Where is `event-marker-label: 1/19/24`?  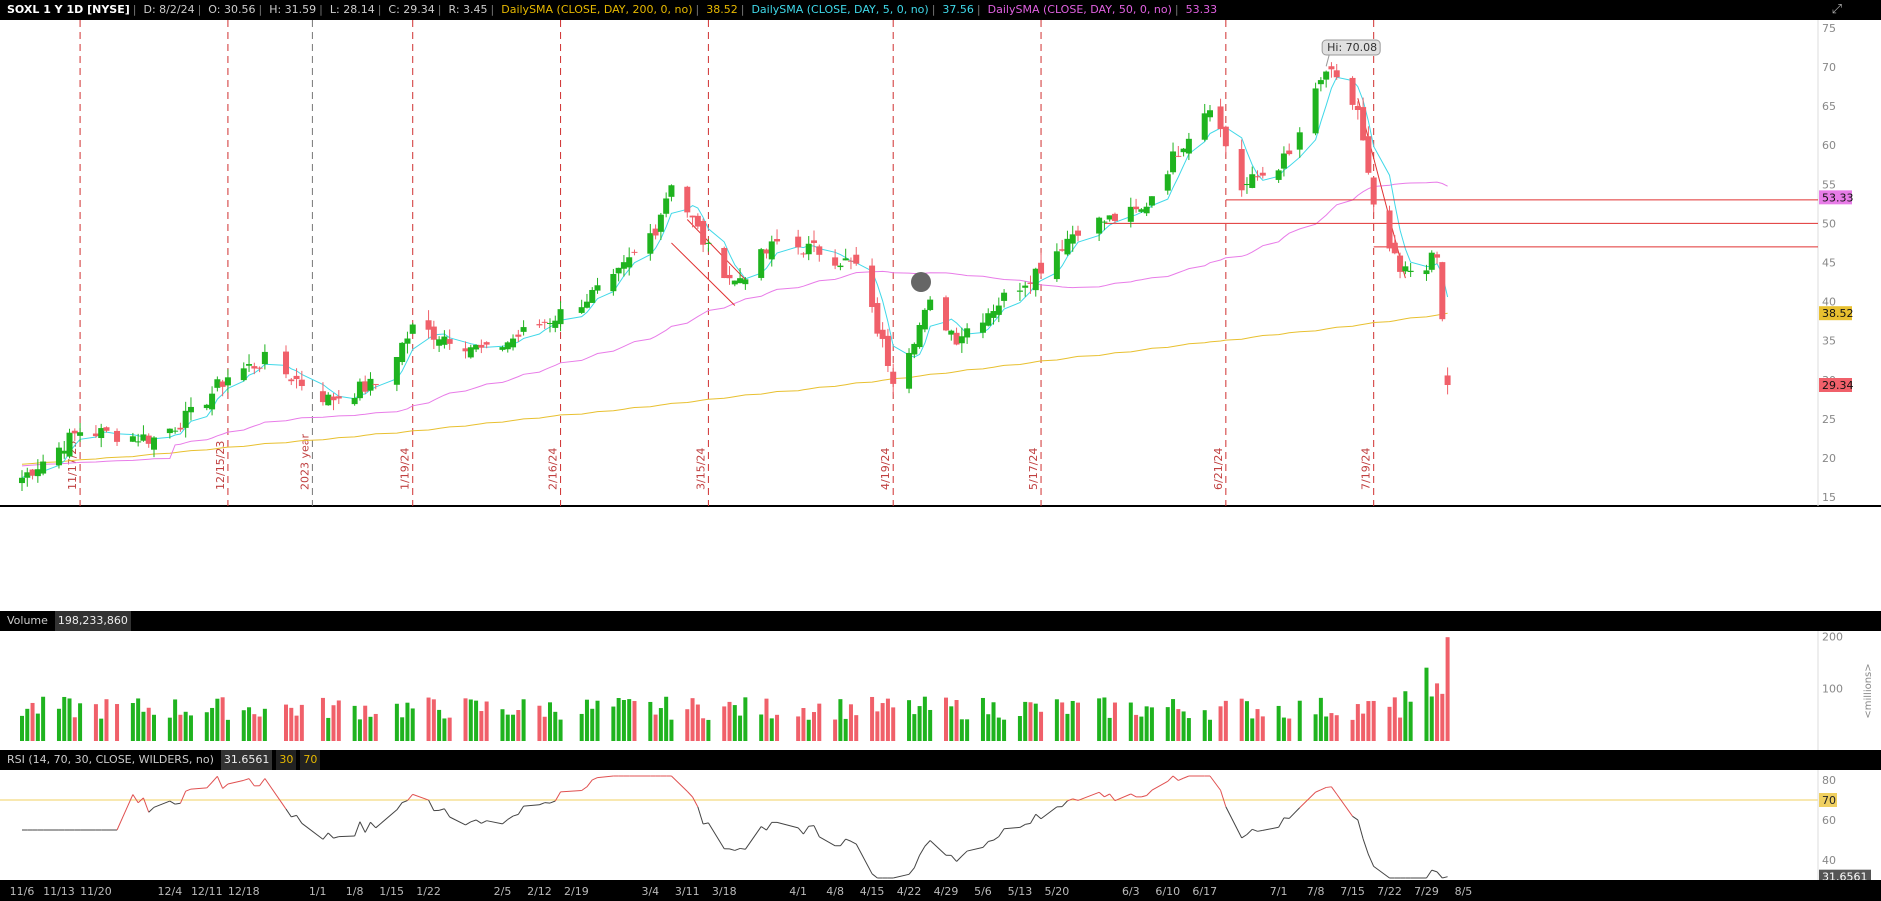
event-marker-label: 1/19/24 is located at coordinates (405, 469).